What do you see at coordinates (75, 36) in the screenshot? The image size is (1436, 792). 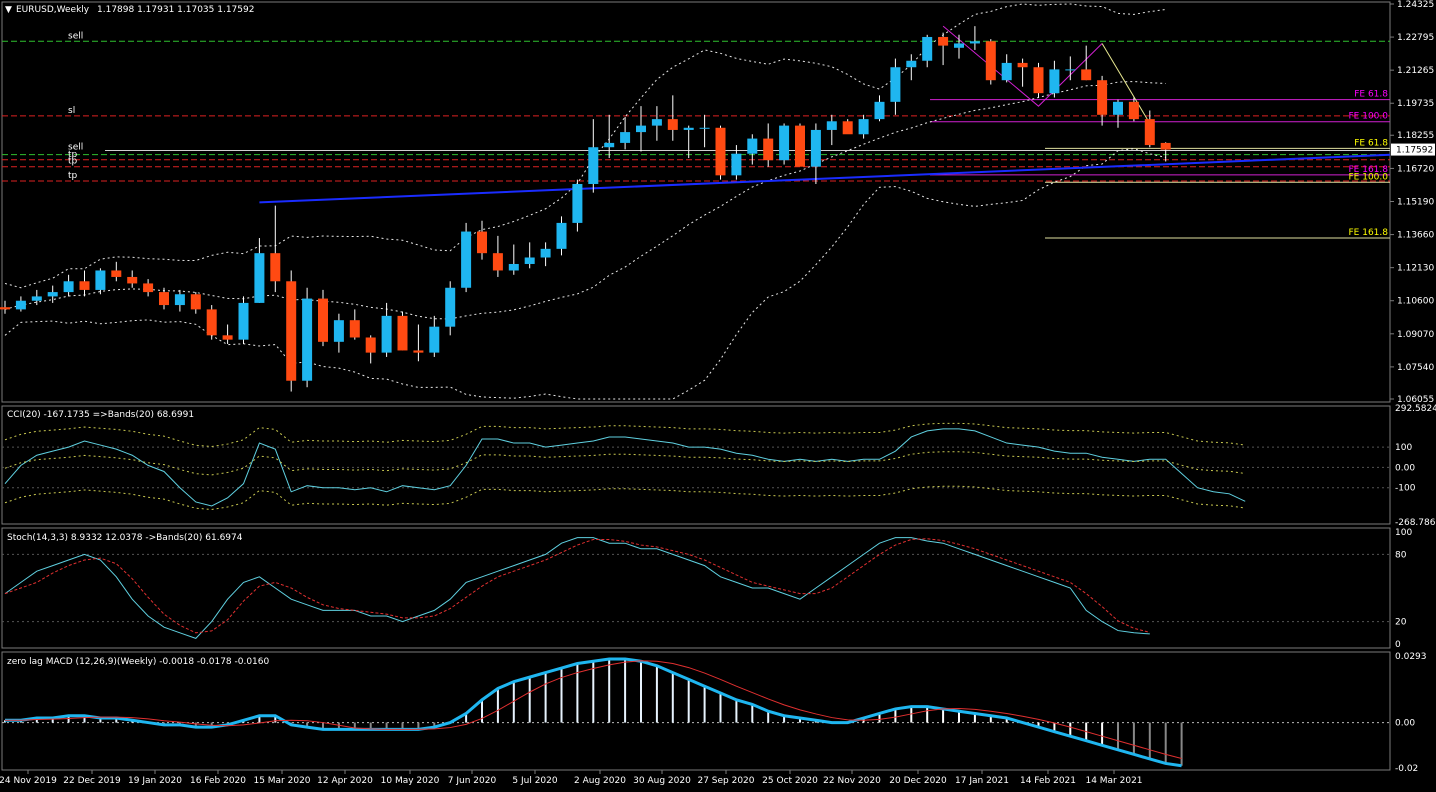 I see `level-label-0: sell` at bounding box center [75, 36].